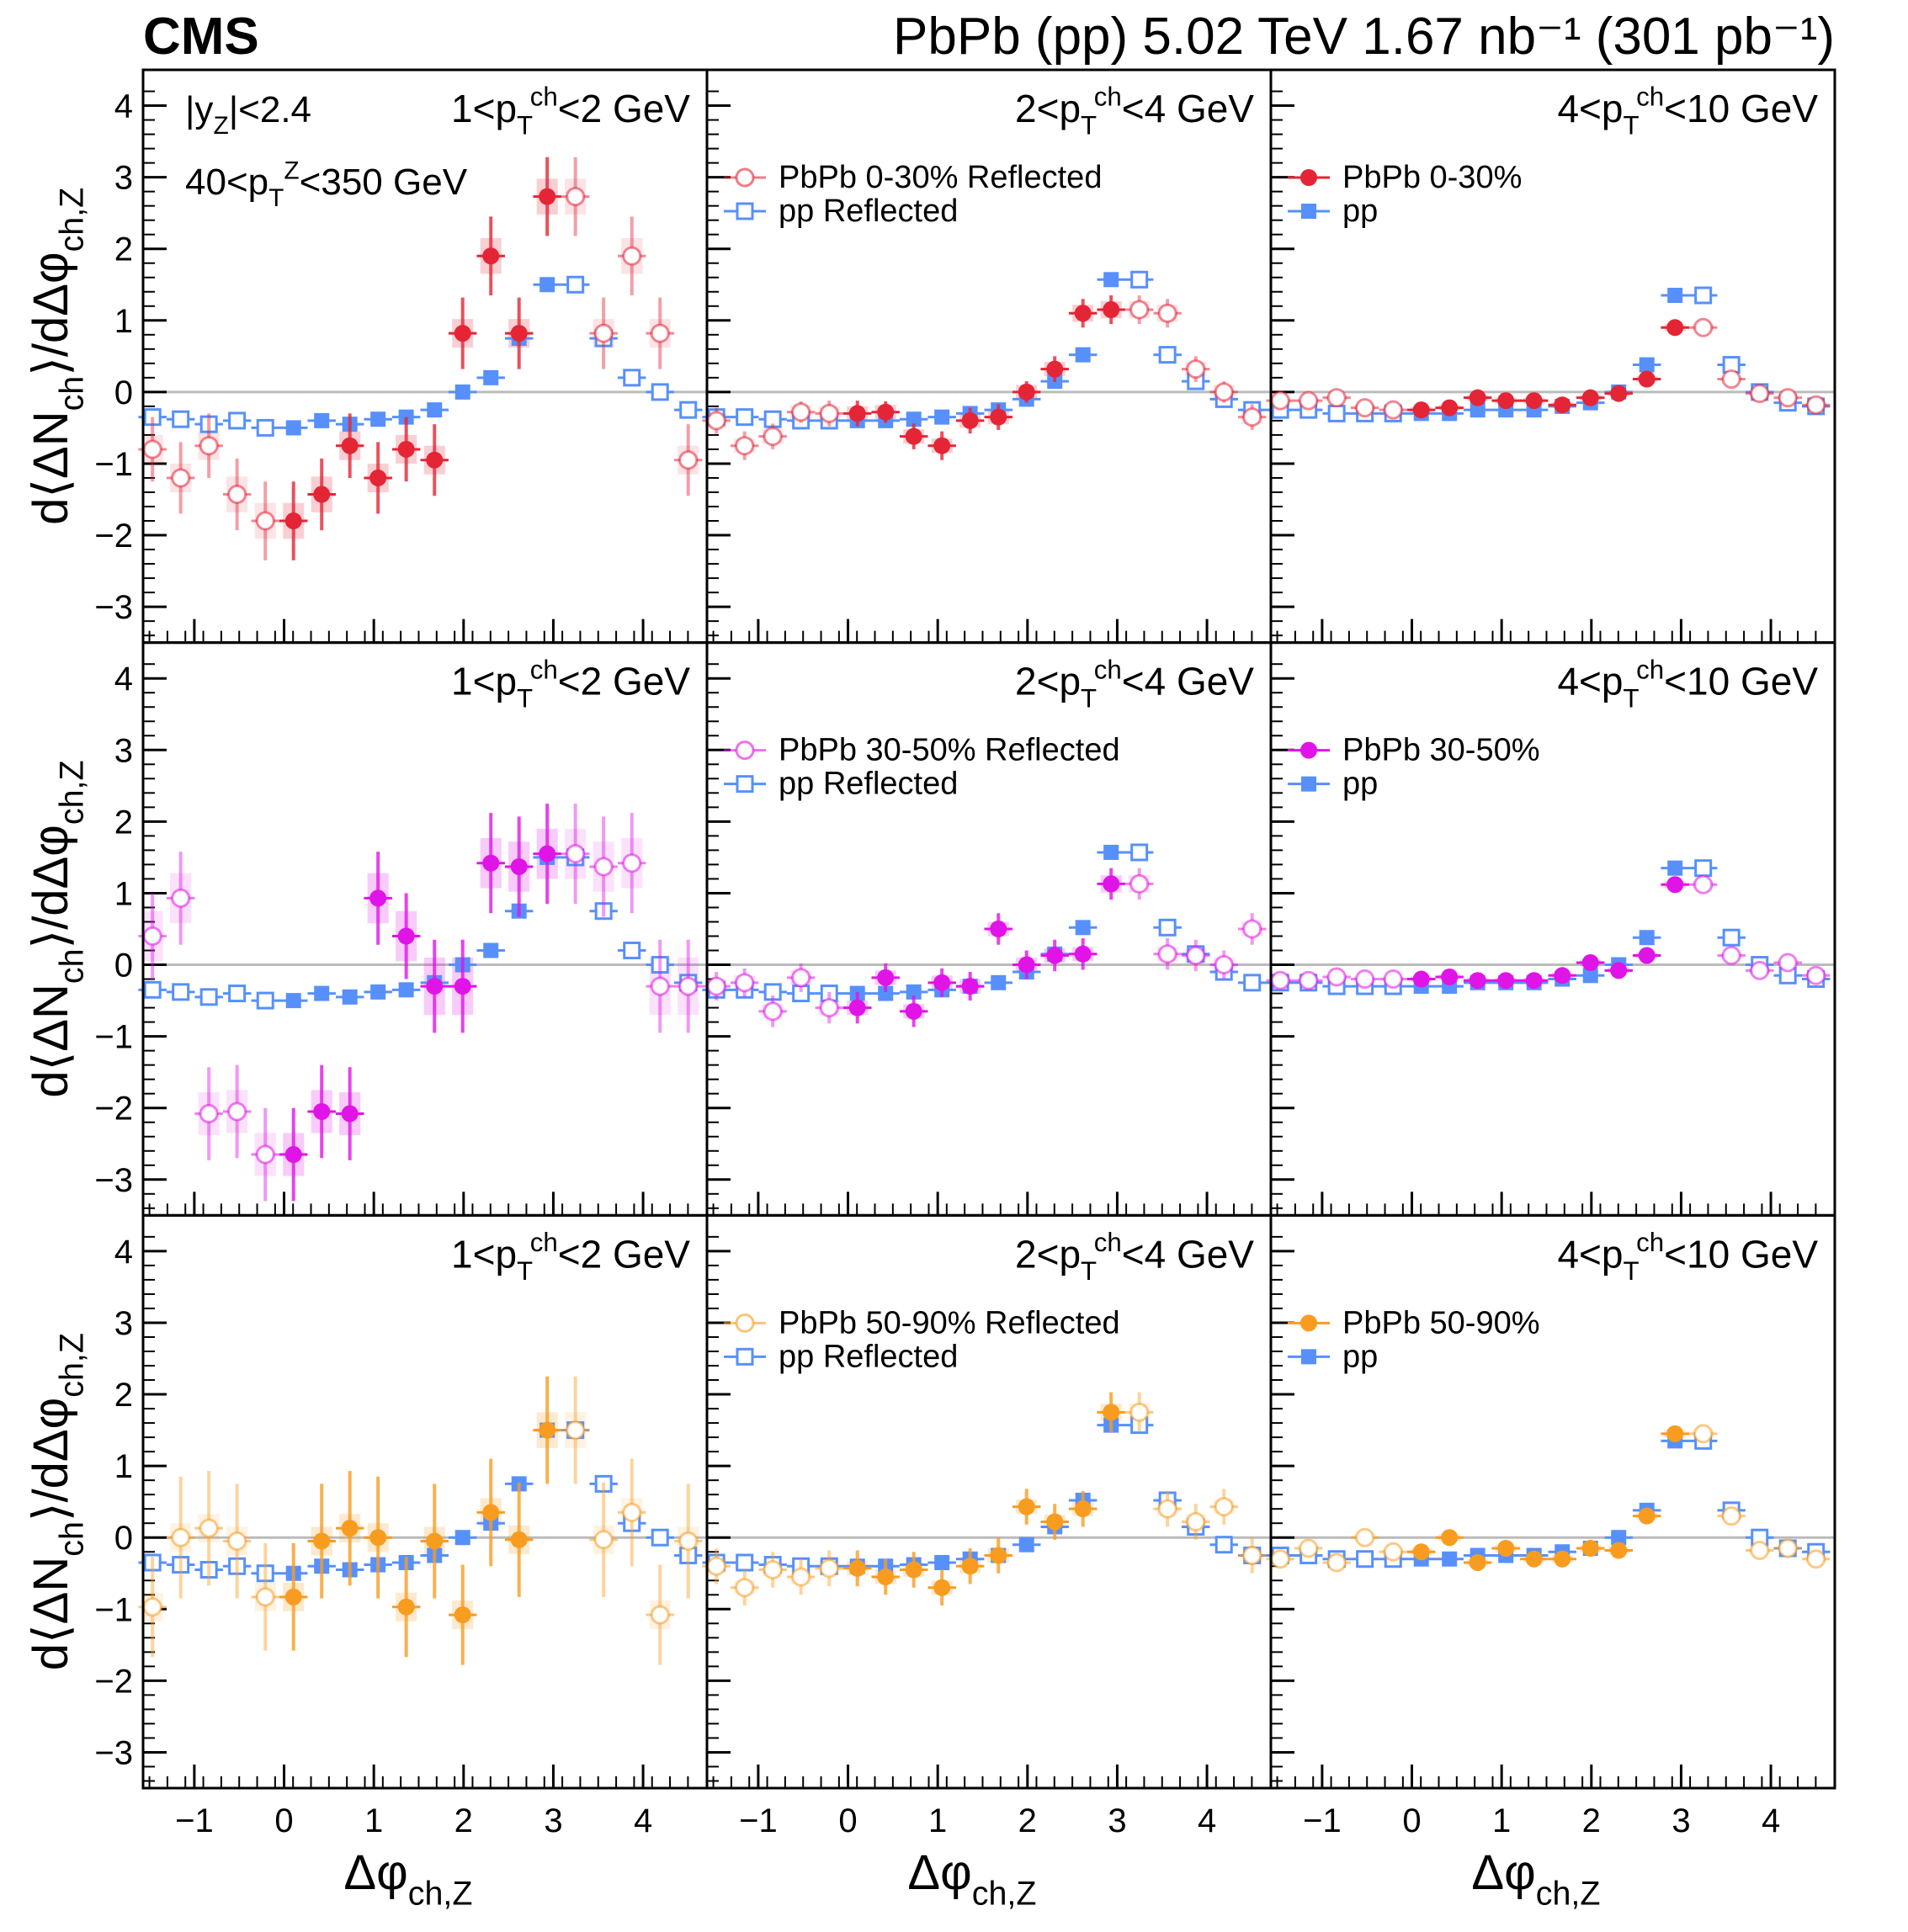 The image size is (1908, 1932). Describe the element at coordinates (124, 893) in the screenshot. I see `y-tick-label: 1` at that location.